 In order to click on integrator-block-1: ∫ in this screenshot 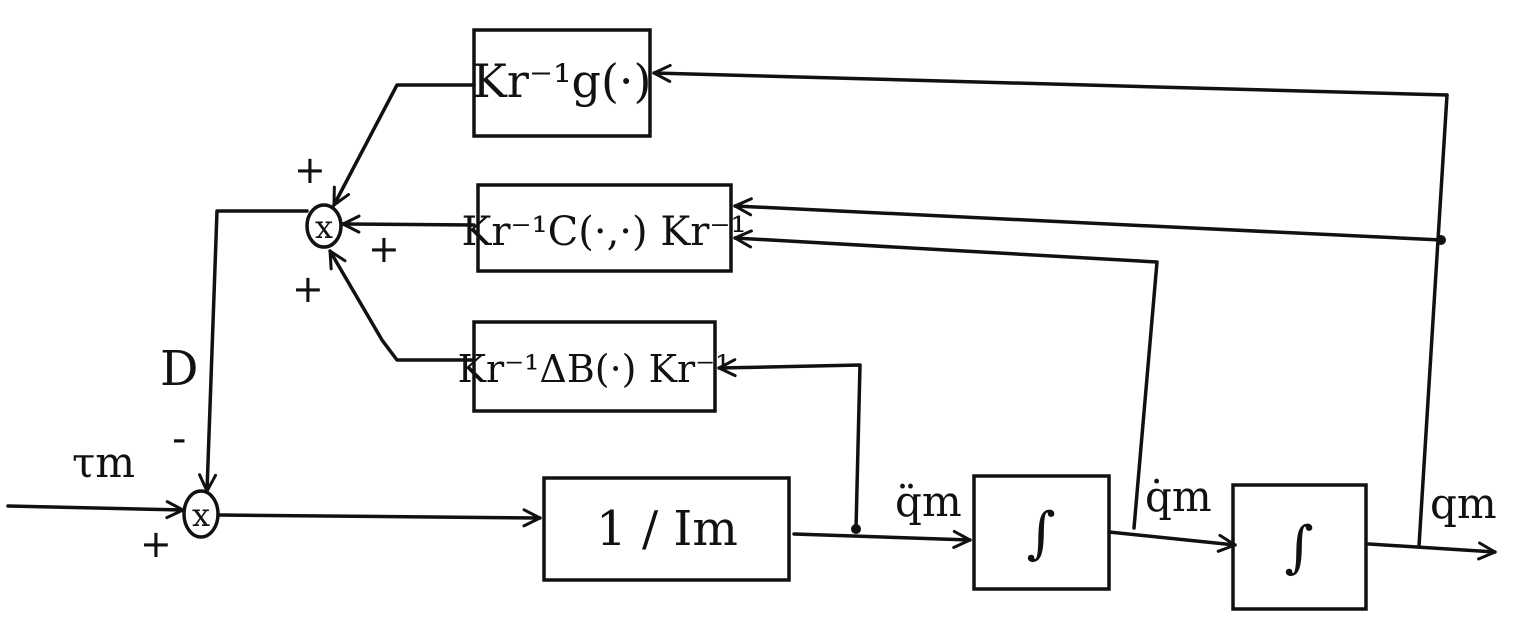, I will do `click(1041, 532)`.